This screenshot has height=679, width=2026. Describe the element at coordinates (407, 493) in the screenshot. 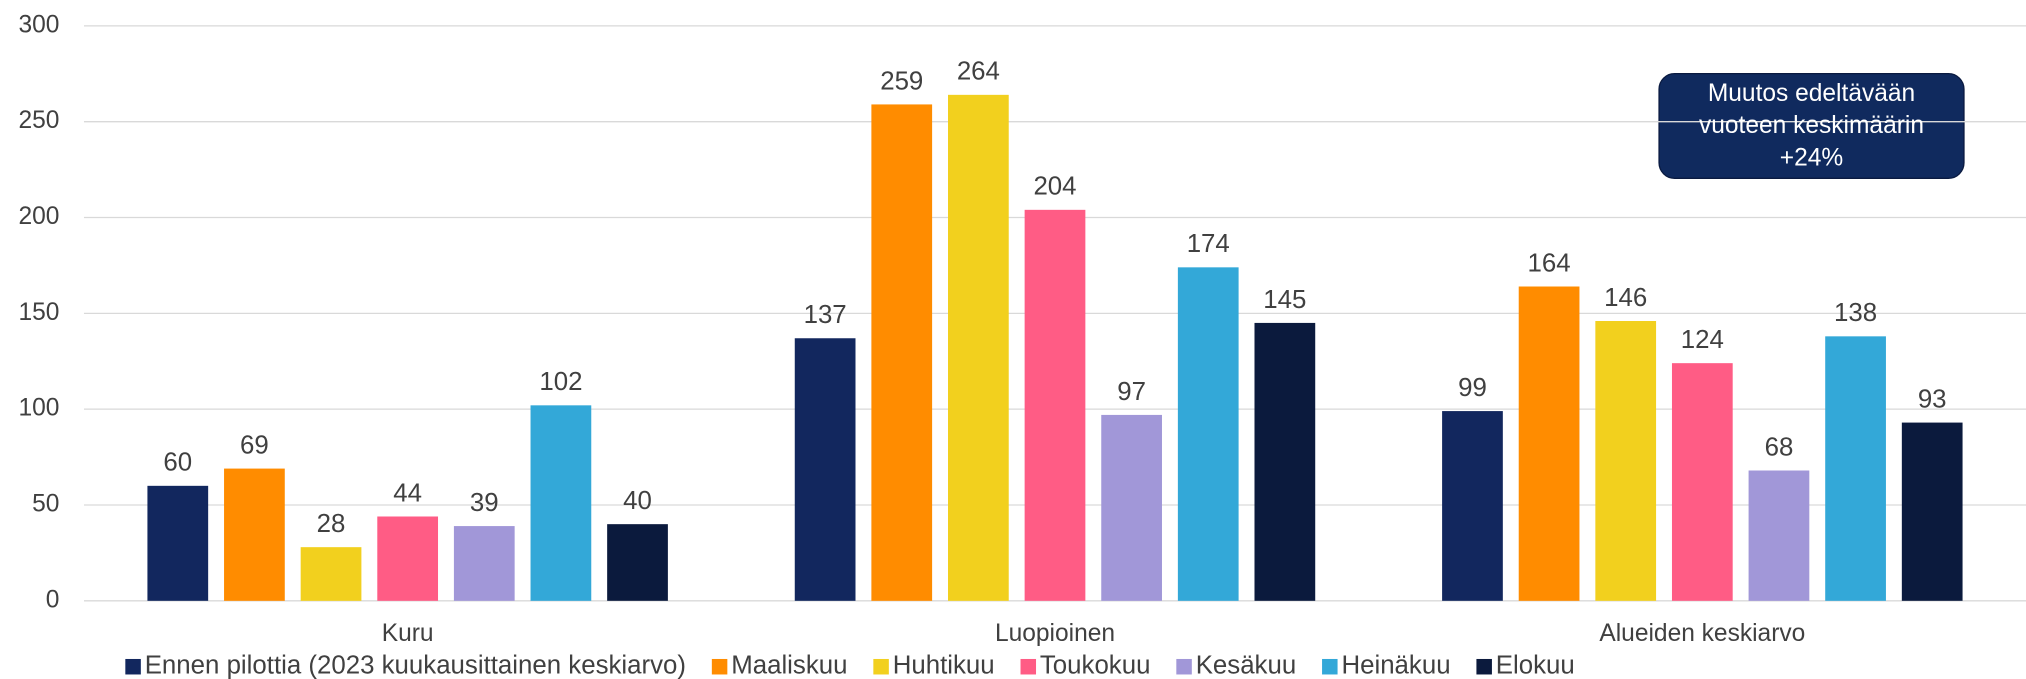

I see `value-label: 44` at that location.